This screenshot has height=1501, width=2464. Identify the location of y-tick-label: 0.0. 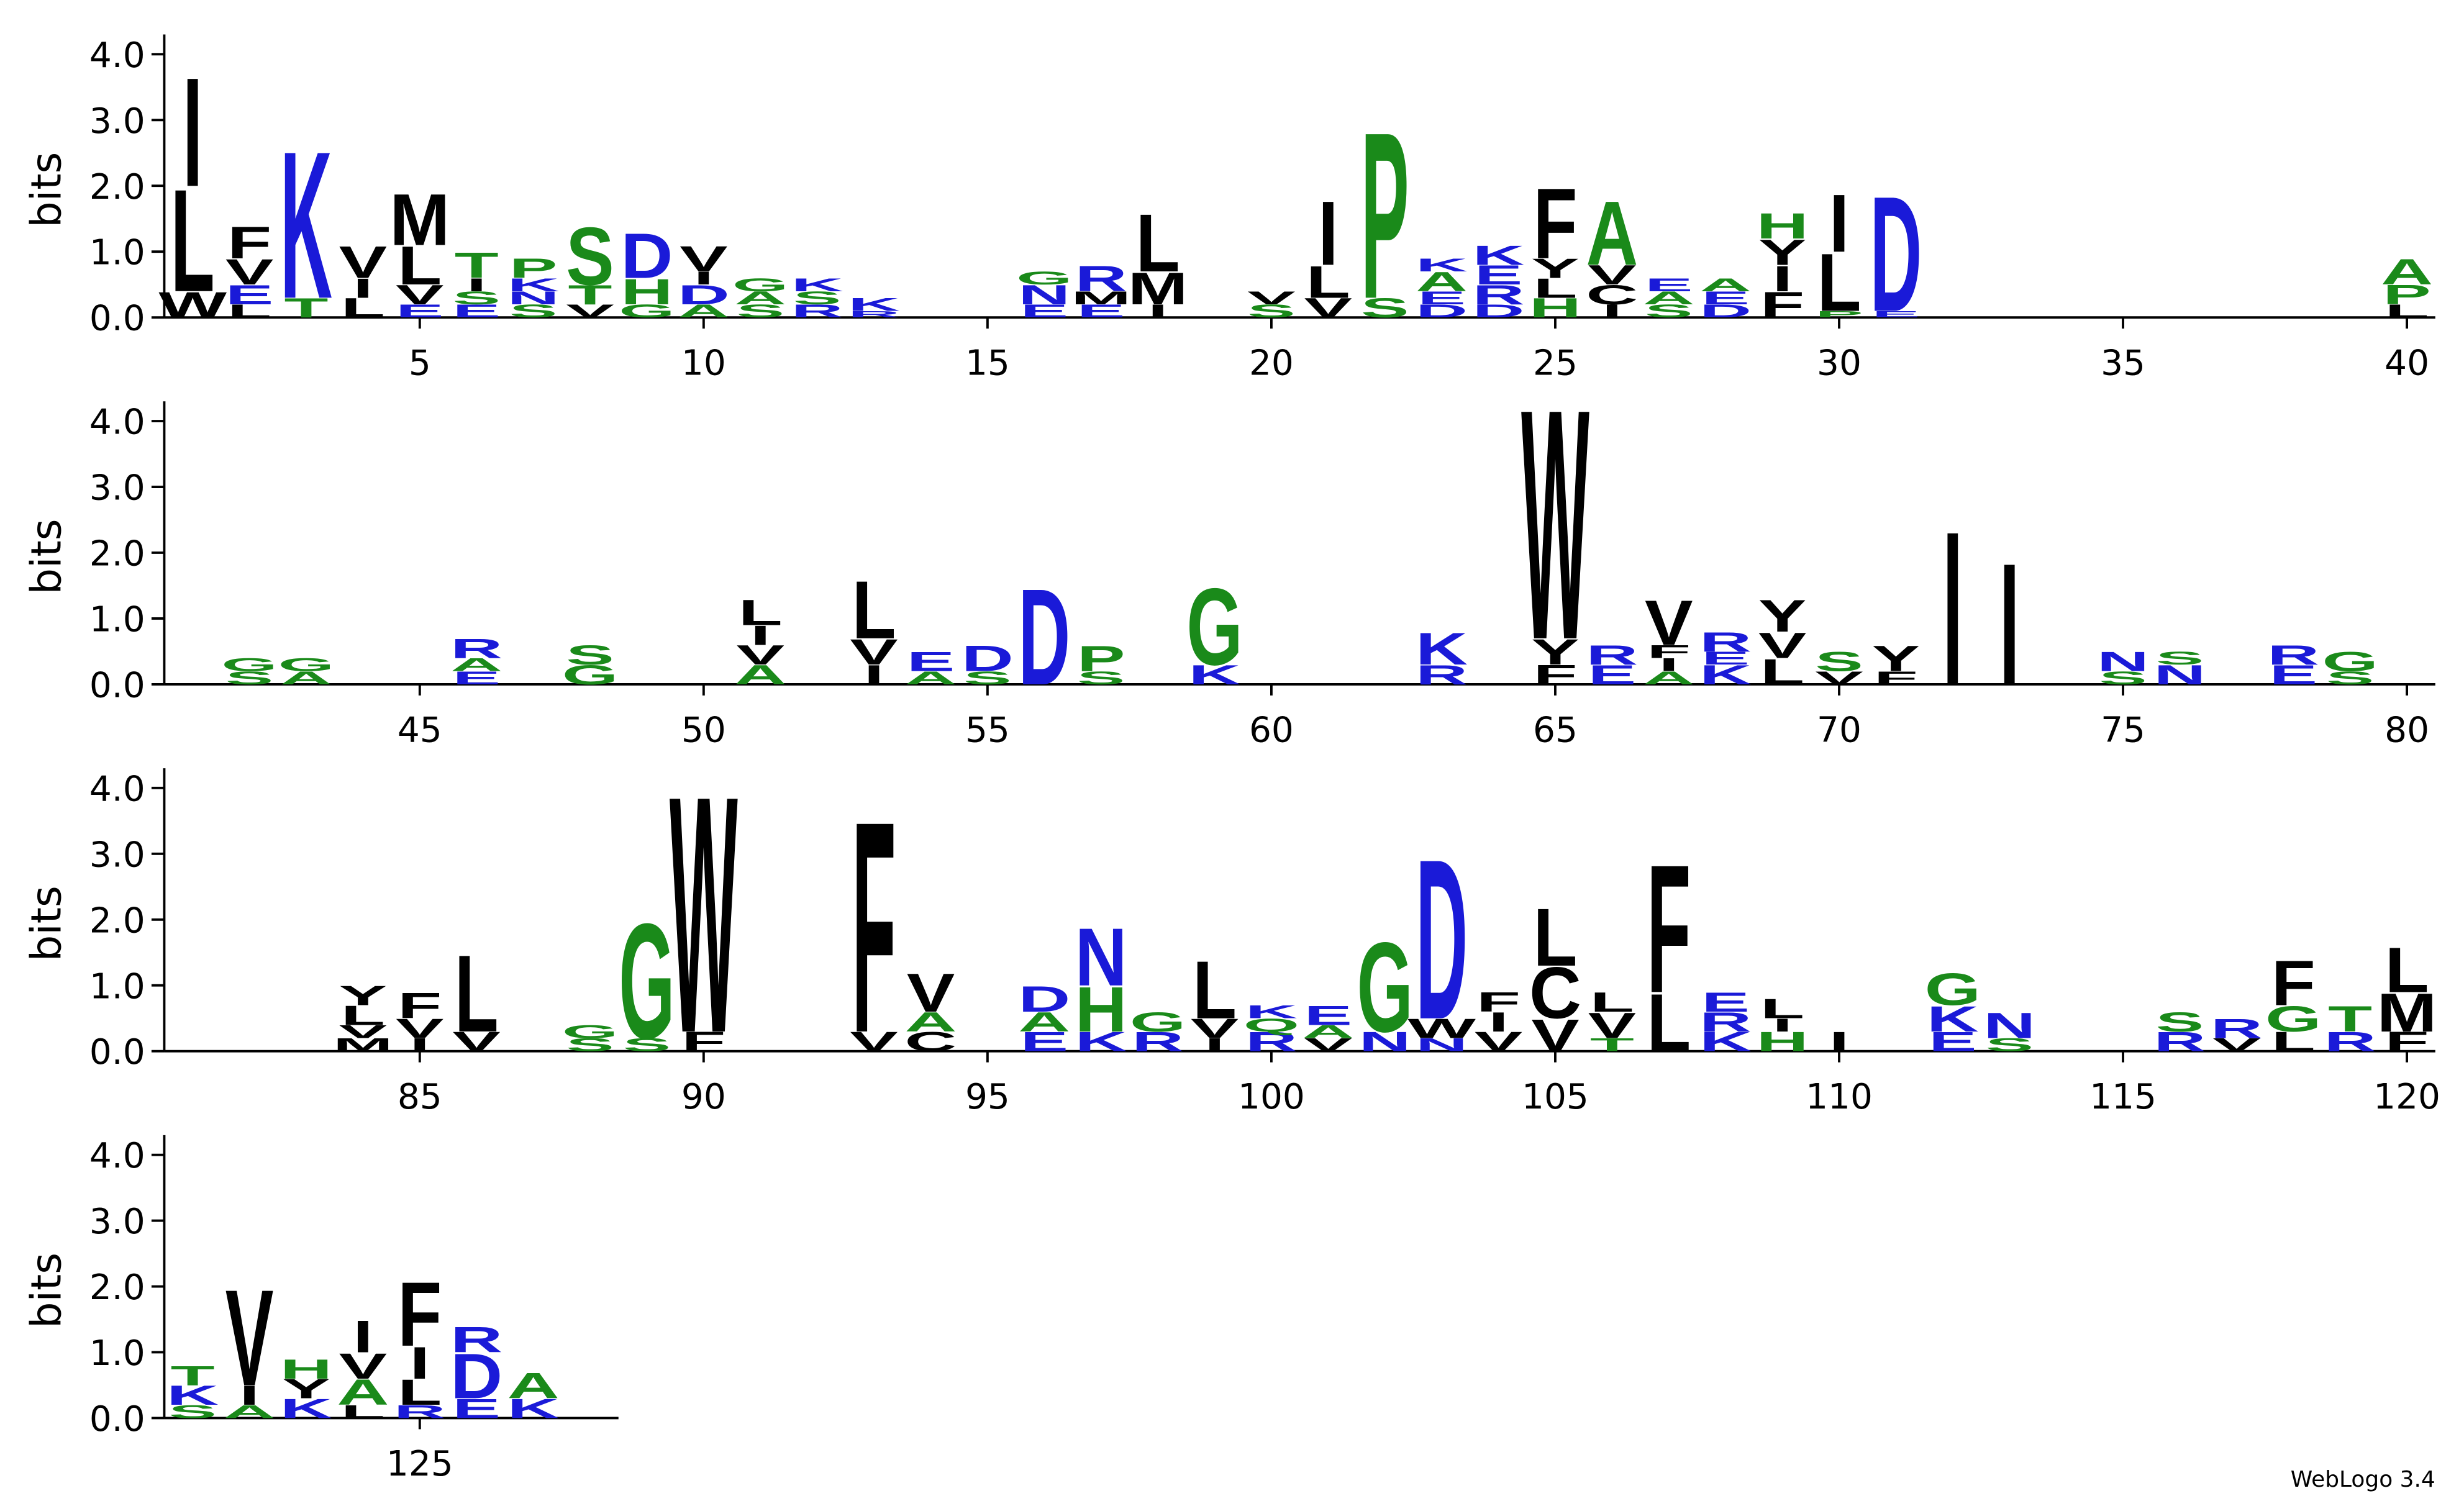
(117, 1052).